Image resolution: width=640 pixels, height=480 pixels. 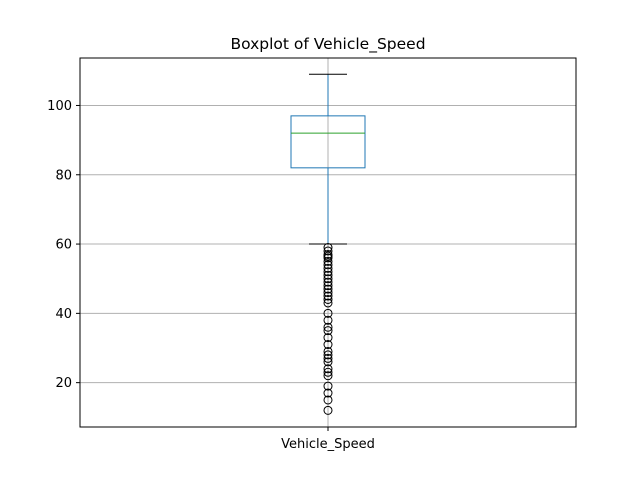 I want to click on y-tick-label: 100, so click(x=59, y=106).